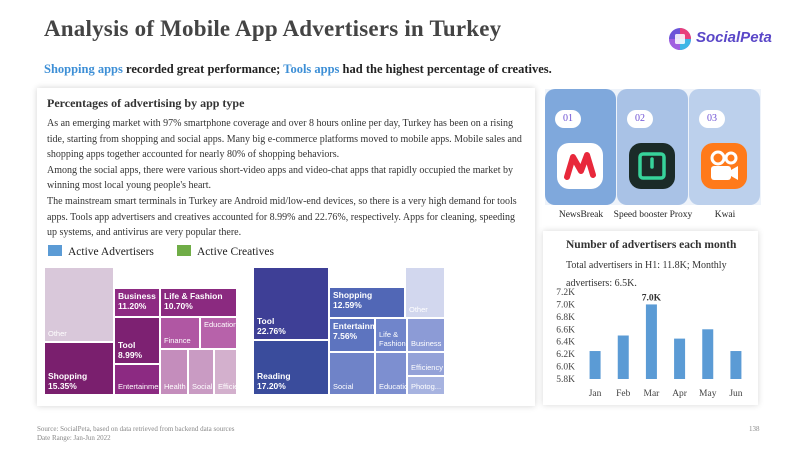  I want to click on treemap-cell-business: Business, so click(426, 335).